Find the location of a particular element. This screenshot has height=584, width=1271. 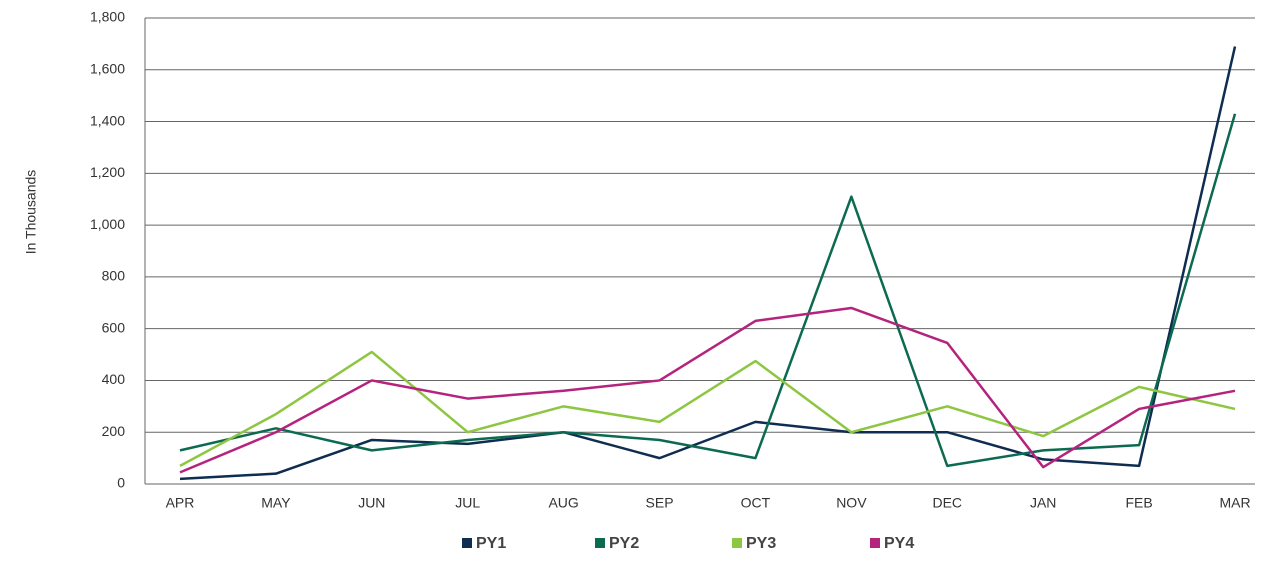

y-tick-label: 400 is located at coordinates (114, 379).